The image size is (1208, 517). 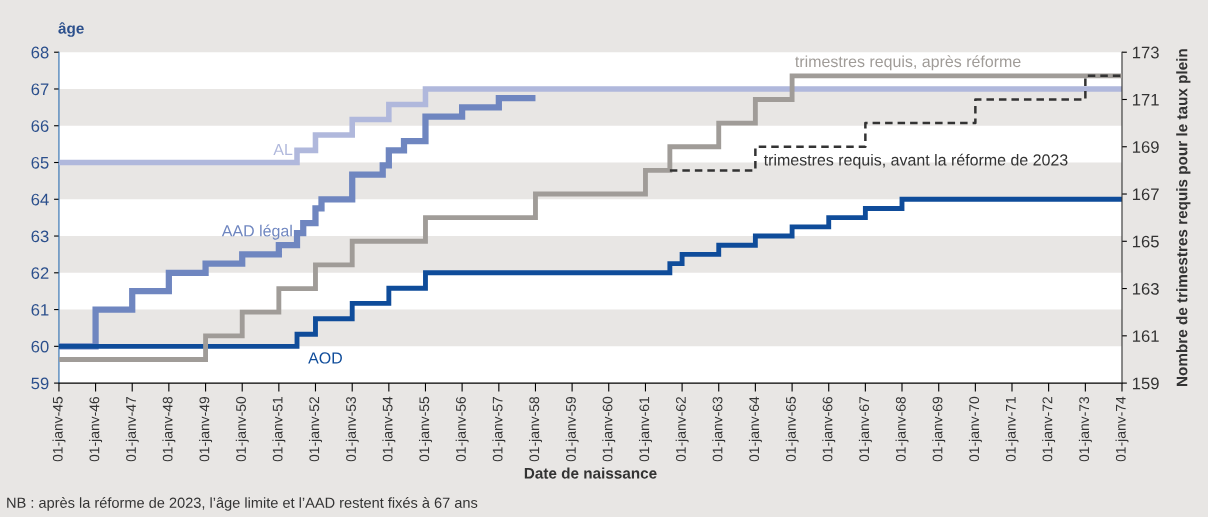 I want to click on y-tick-label: 65, so click(x=40, y=162).